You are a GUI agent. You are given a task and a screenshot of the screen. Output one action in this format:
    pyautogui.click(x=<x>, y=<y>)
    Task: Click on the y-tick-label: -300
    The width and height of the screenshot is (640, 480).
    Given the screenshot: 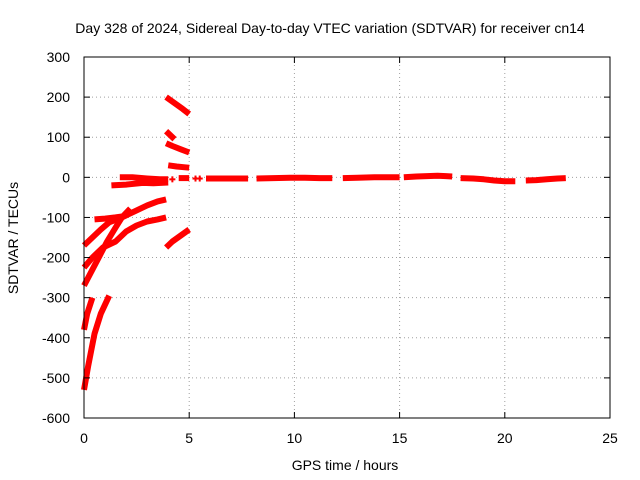 What is the action you would take?
    pyautogui.click(x=56, y=298)
    